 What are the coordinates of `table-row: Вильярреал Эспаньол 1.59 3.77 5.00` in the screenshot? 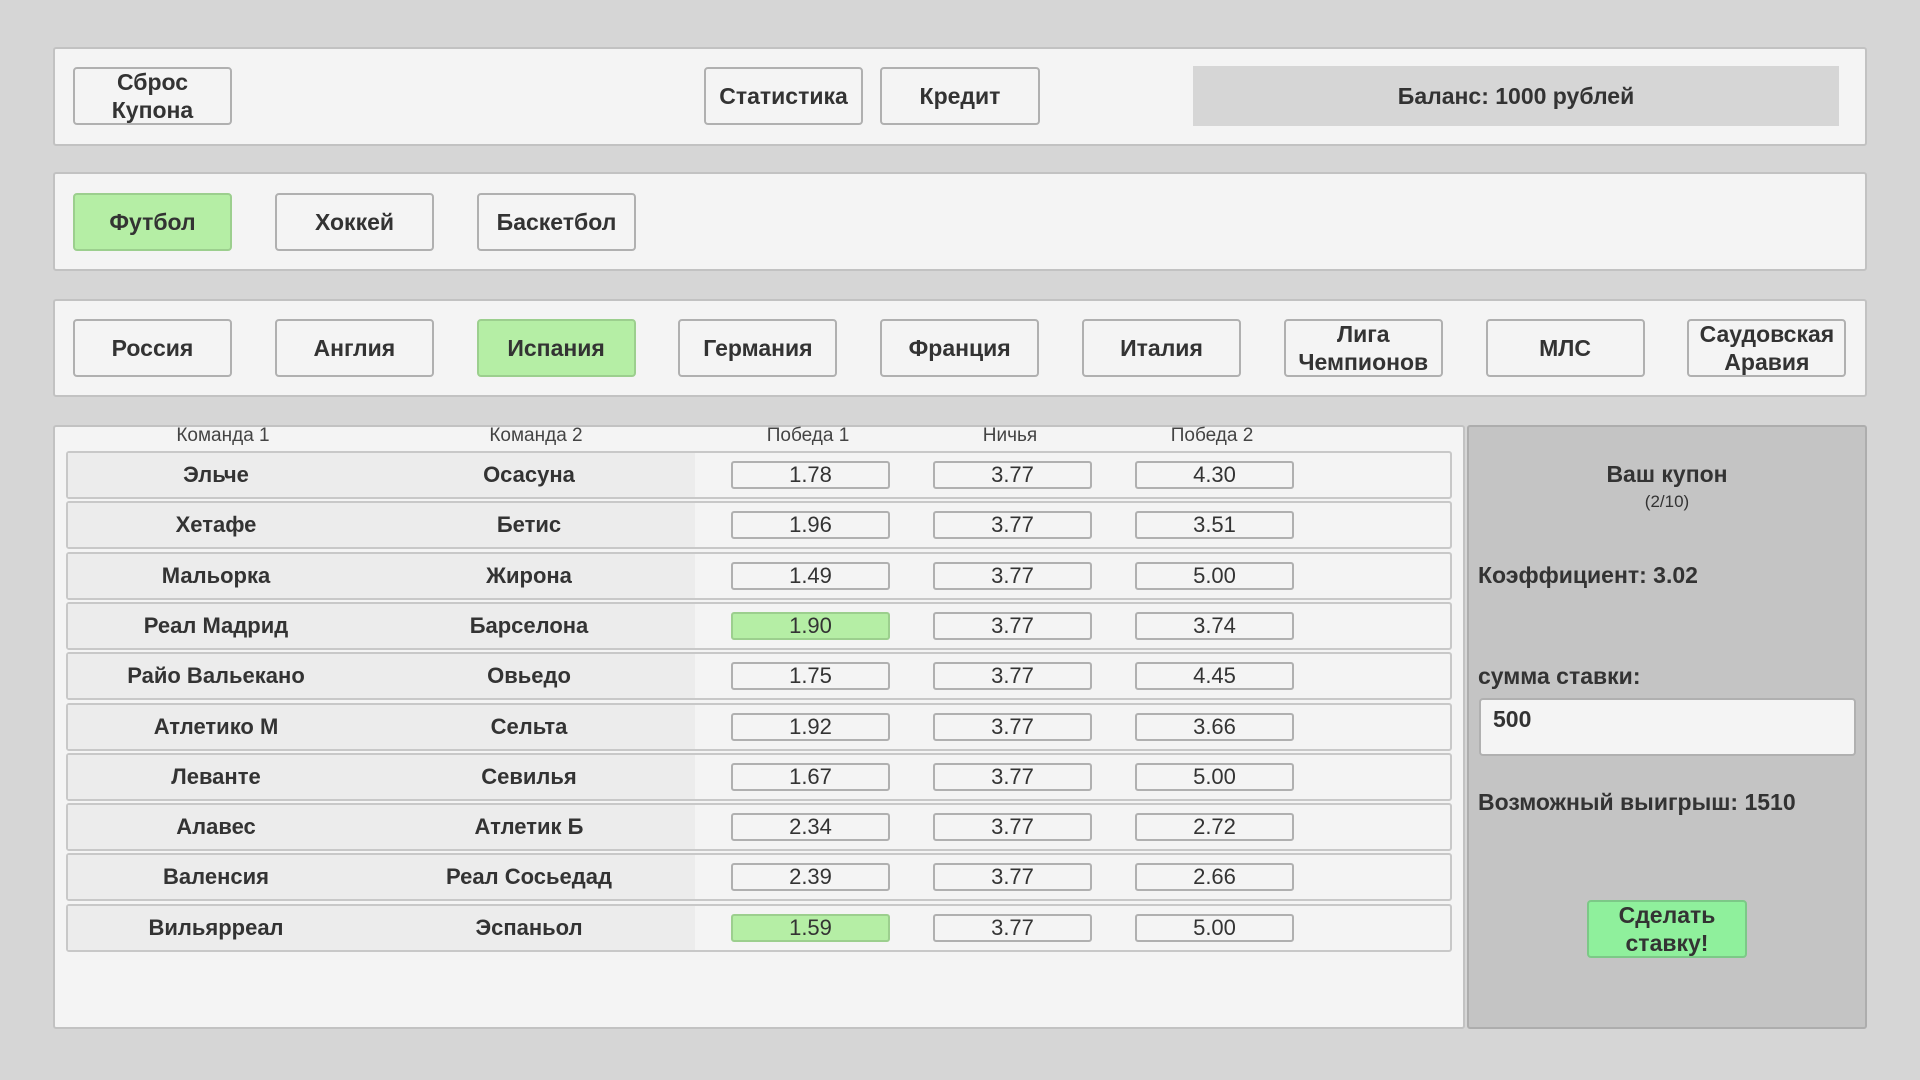 It's located at (759, 927).